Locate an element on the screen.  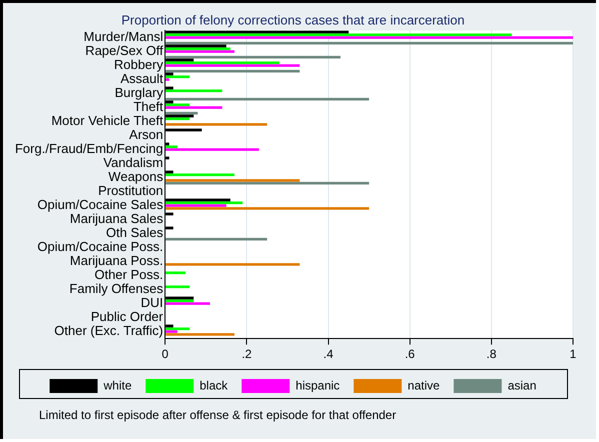
legend-label: black is located at coordinates (214, 385).